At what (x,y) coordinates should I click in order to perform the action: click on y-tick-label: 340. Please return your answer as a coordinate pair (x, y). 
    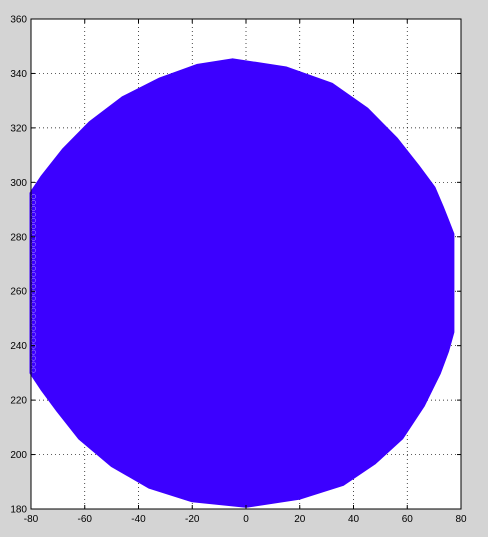
    Looking at the image, I should click on (18, 74).